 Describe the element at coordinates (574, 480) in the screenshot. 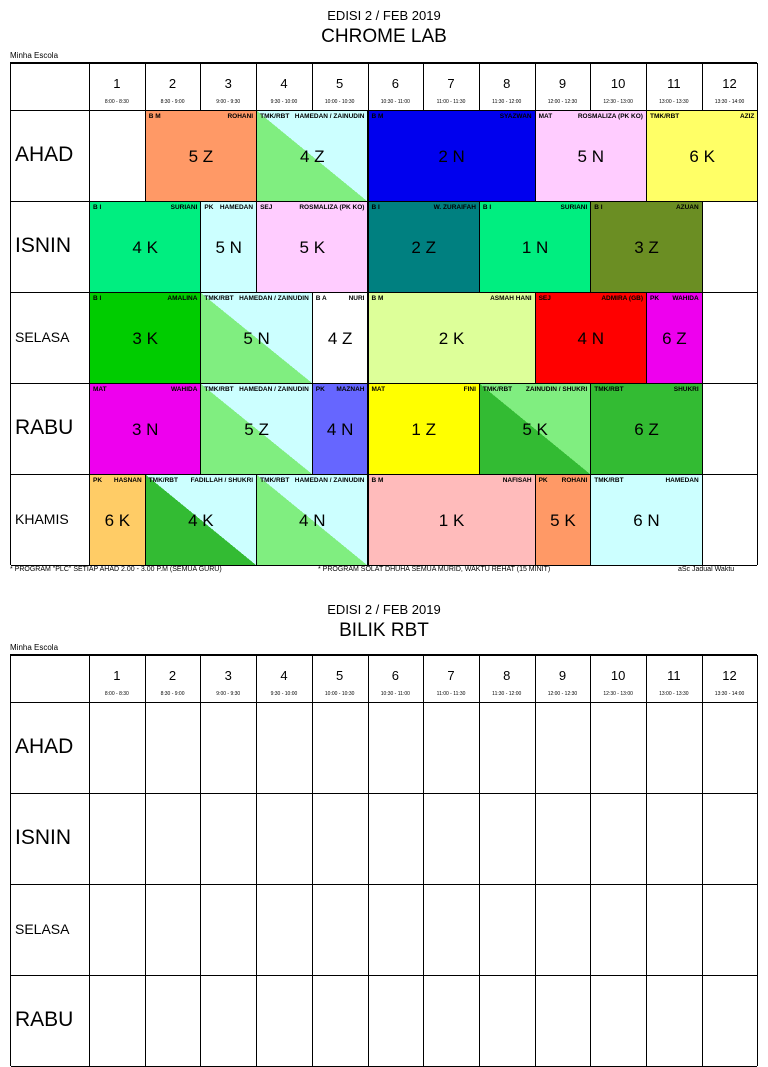

I see `lesson-teacher: ROHANI` at that location.